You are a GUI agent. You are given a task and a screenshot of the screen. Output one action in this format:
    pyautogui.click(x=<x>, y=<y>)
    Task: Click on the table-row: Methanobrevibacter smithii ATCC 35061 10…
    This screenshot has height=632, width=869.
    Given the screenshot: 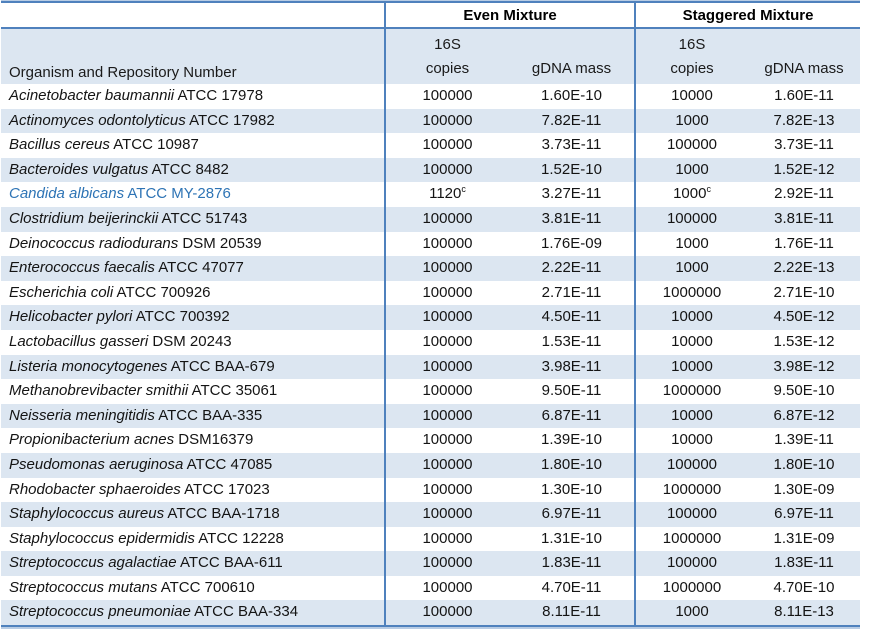 What is the action you would take?
    pyautogui.click(x=430, y=391)
    